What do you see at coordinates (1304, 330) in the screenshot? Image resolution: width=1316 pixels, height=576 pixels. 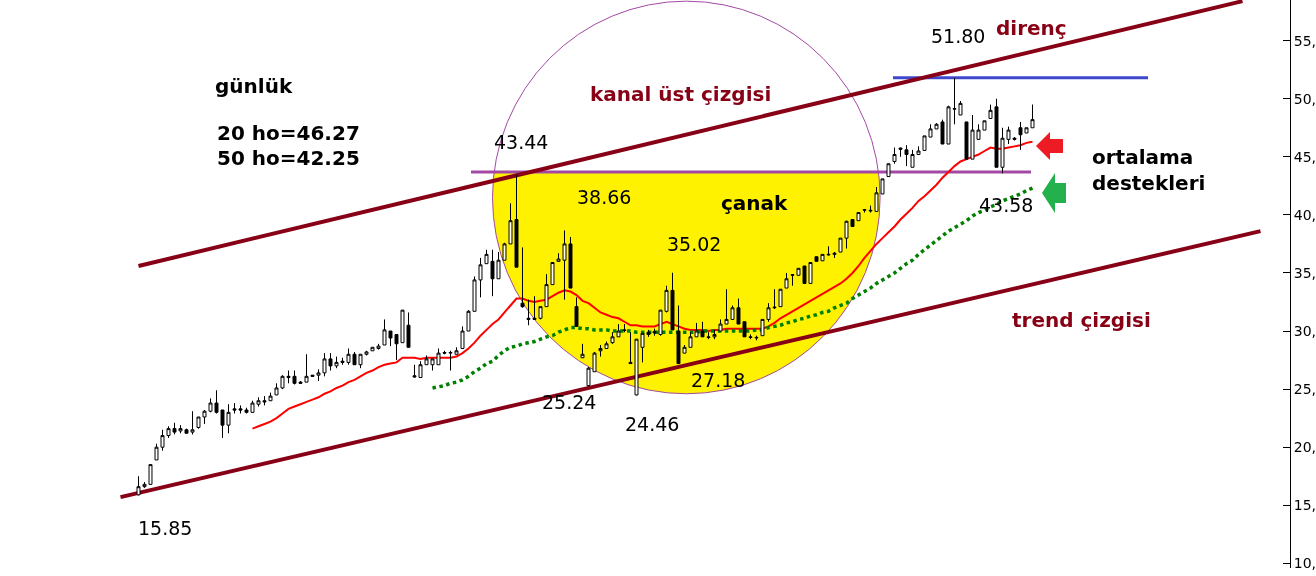 I see `y-tick-label: 30,` at bounding box center [1304, 330].